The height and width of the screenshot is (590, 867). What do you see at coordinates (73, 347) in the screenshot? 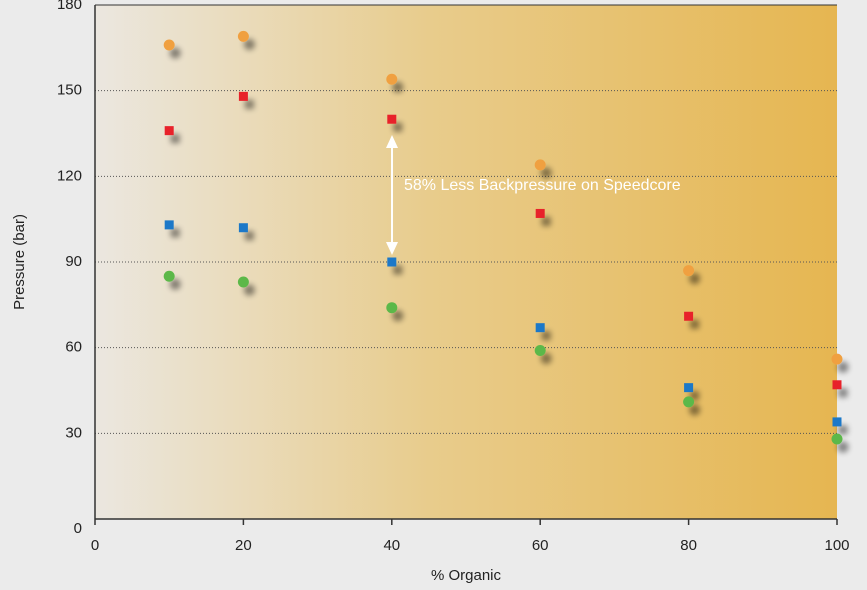
I see `y-tick-label: 60` at bounding box center [73, 347].